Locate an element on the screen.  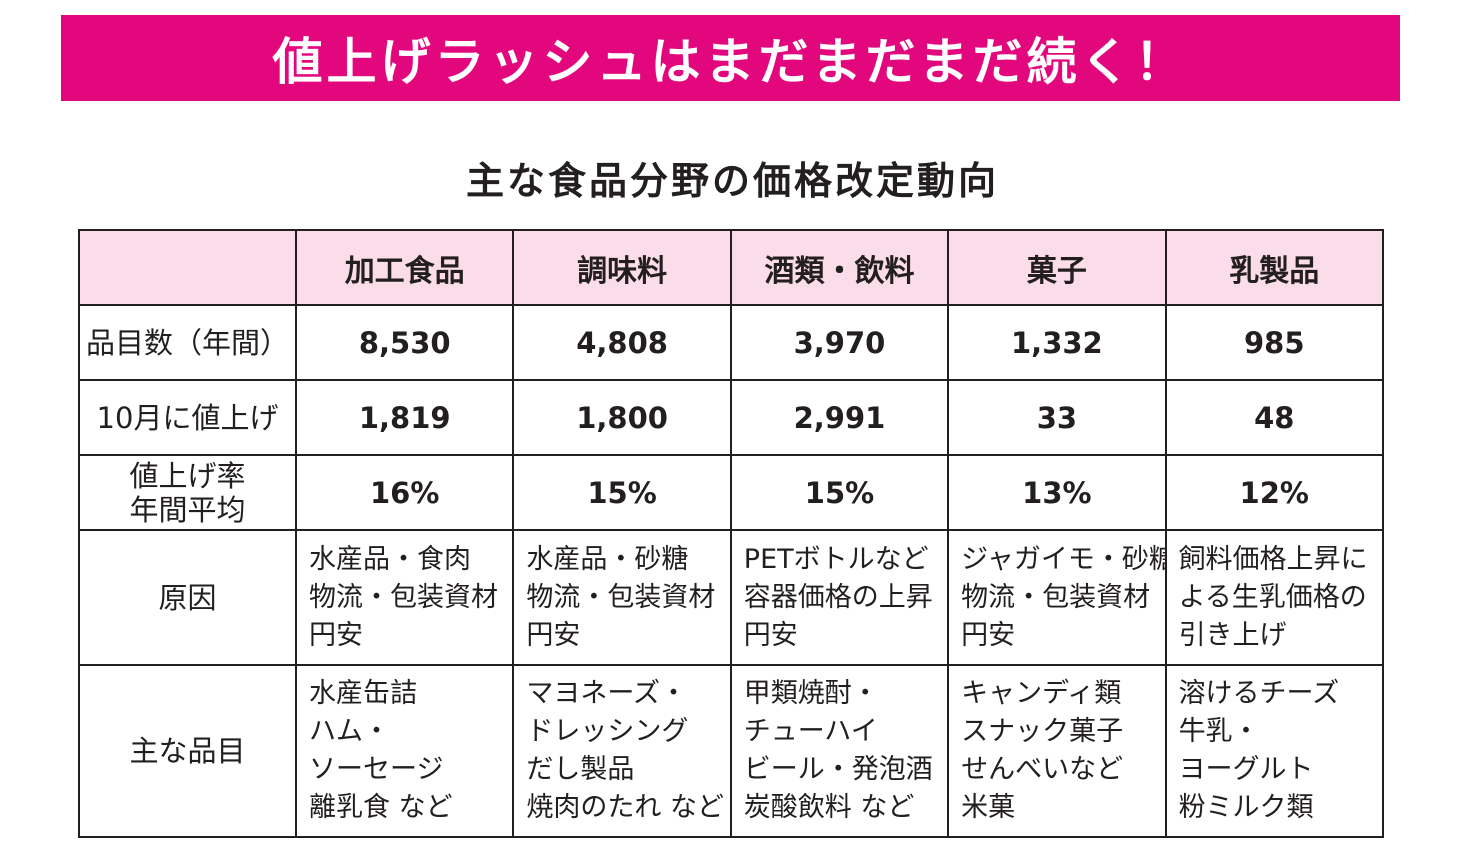
cause-line: 容器価格の上昇 is located at coordinates (838, 597).